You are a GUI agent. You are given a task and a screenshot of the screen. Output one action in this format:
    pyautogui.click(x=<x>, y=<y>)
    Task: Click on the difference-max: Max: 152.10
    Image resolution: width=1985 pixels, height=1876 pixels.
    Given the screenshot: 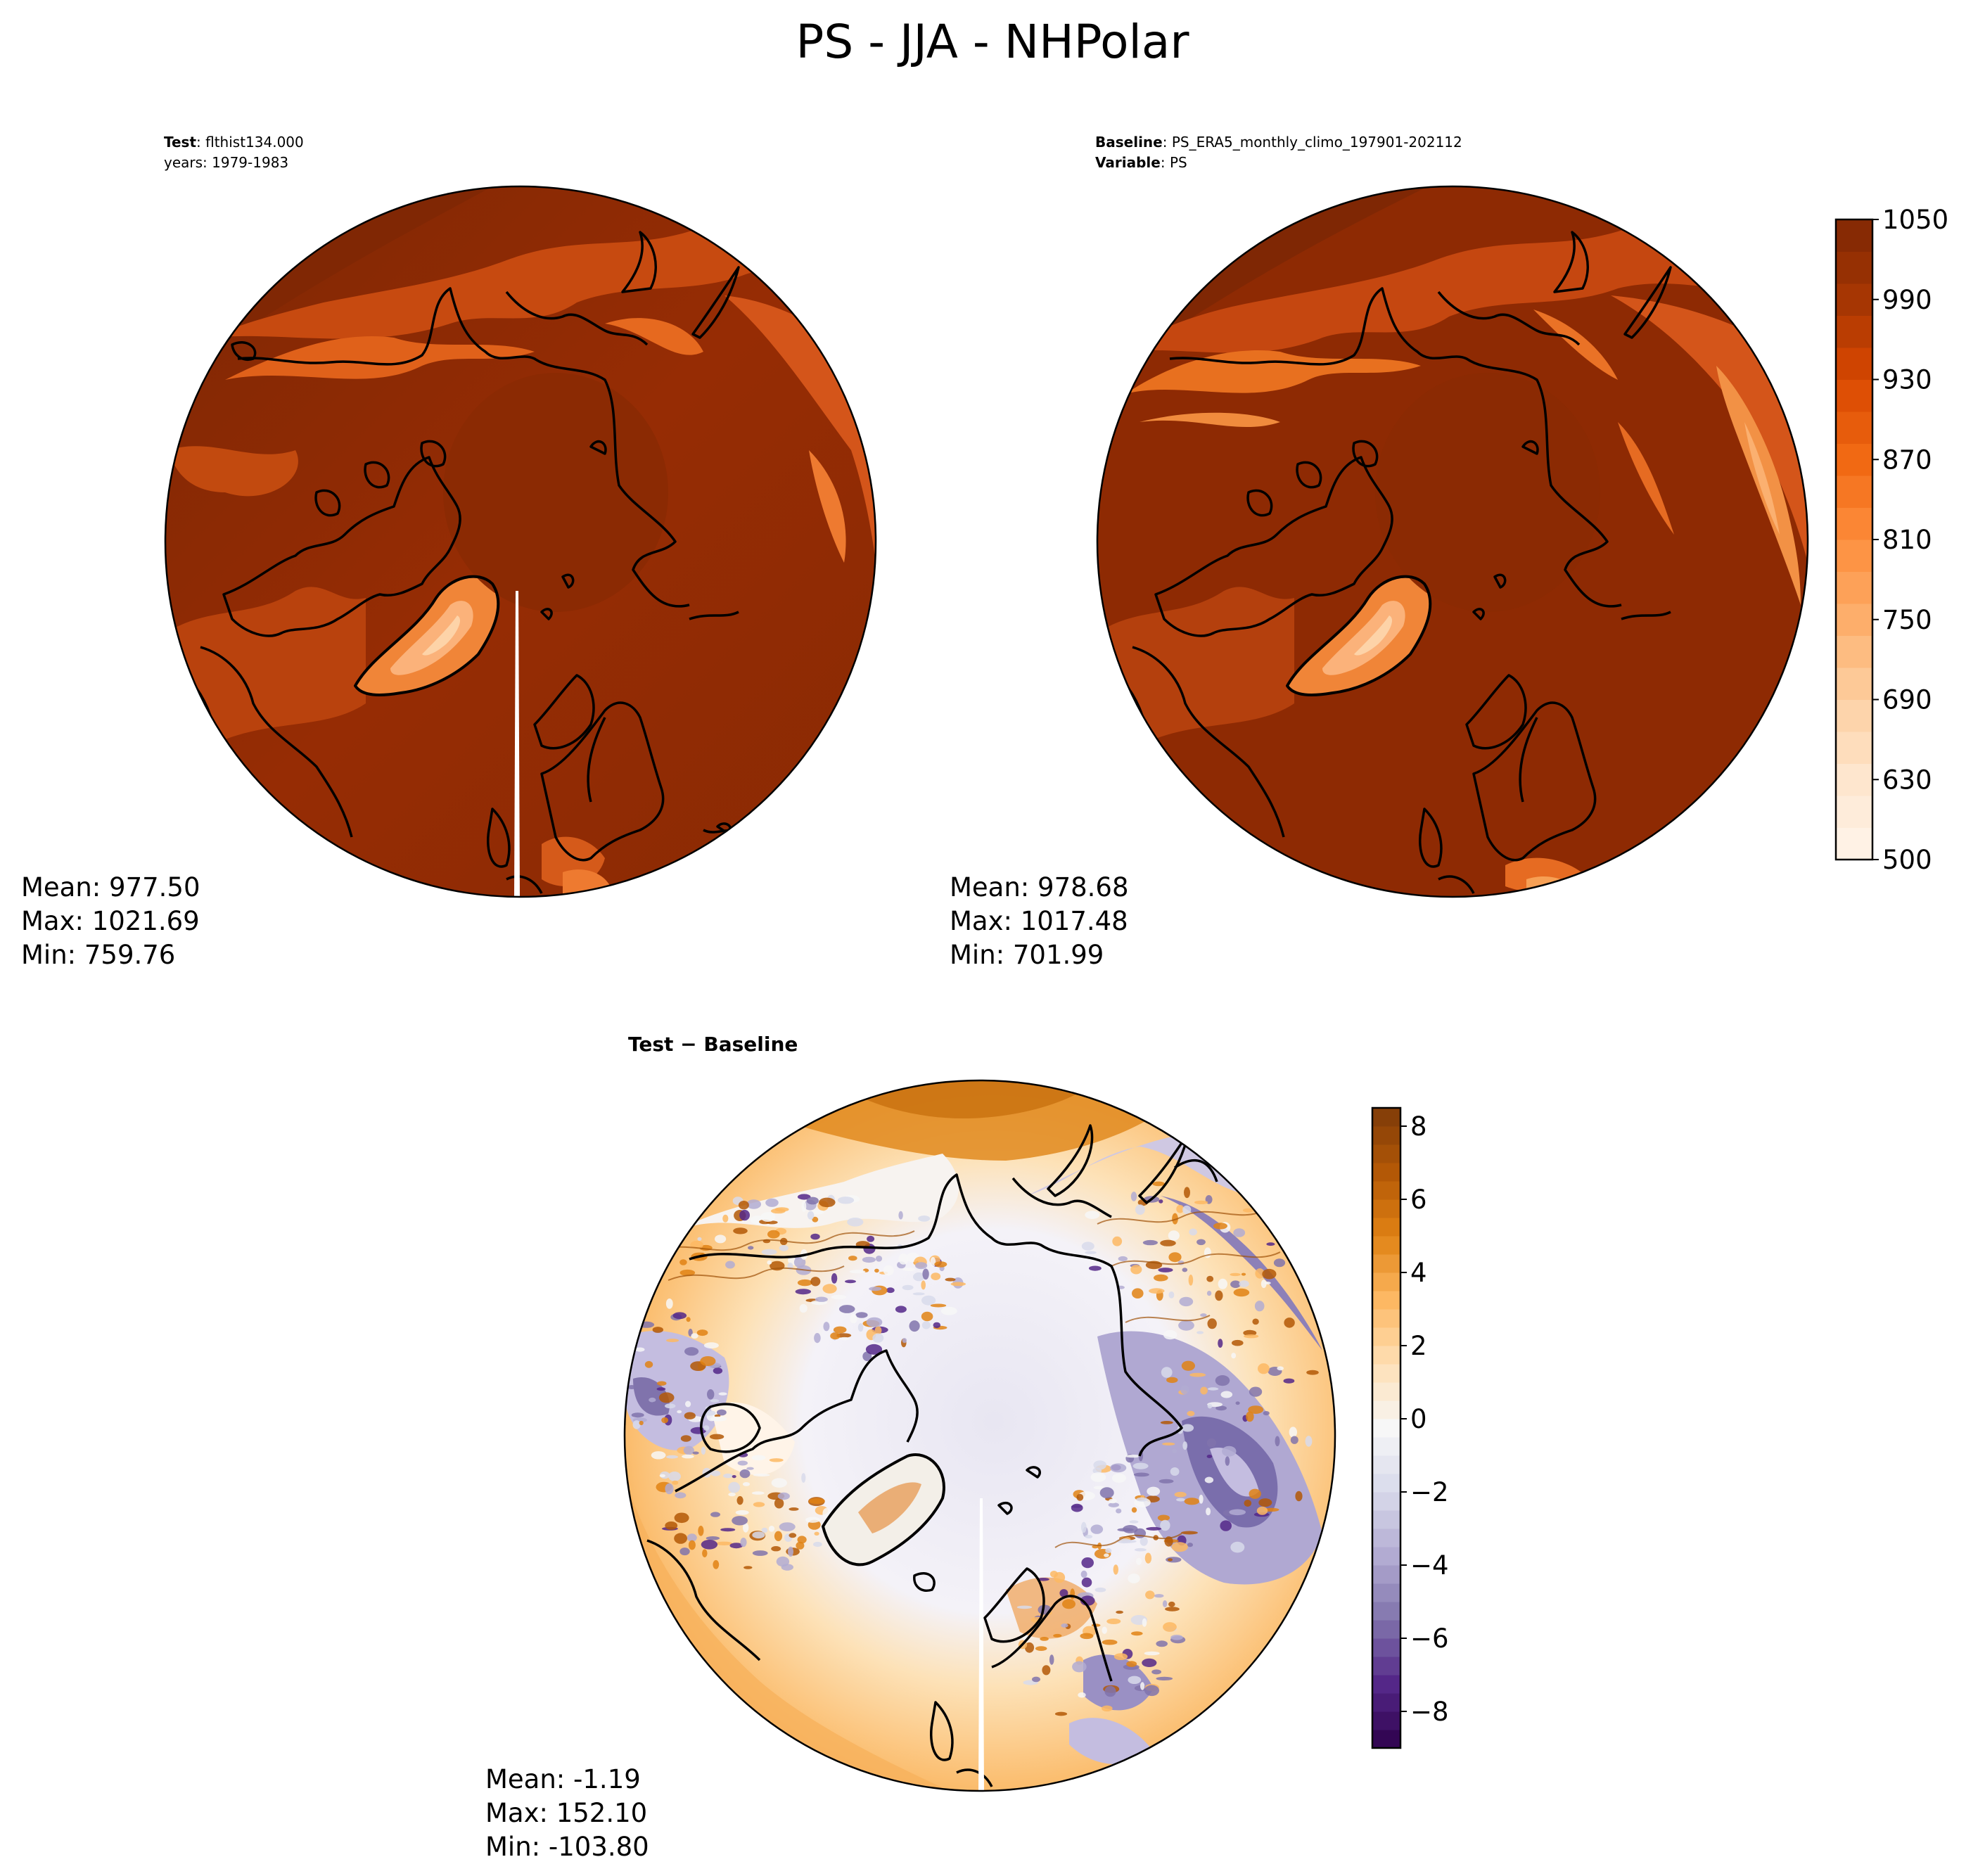 What is the action you would take?
    pyautogui.click(x=566, y=1813)
    